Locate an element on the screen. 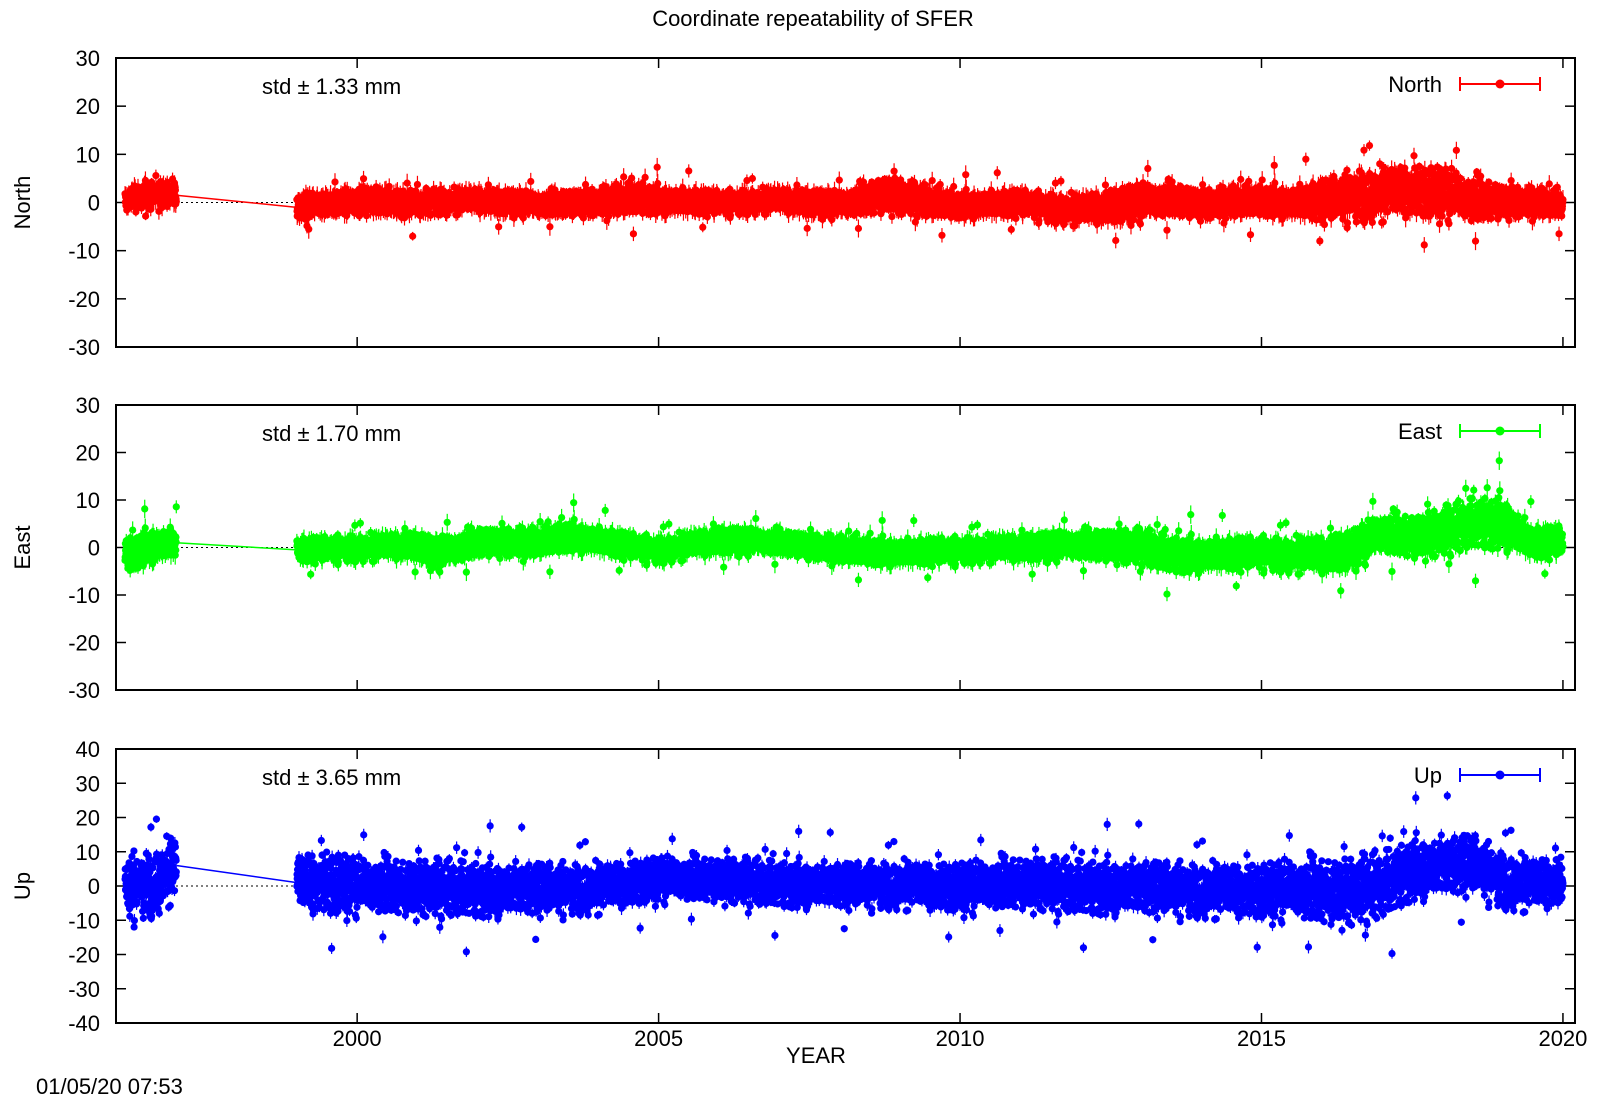 The image size is (1600, 1120). legend: North is located at coordinates (1464, 84).